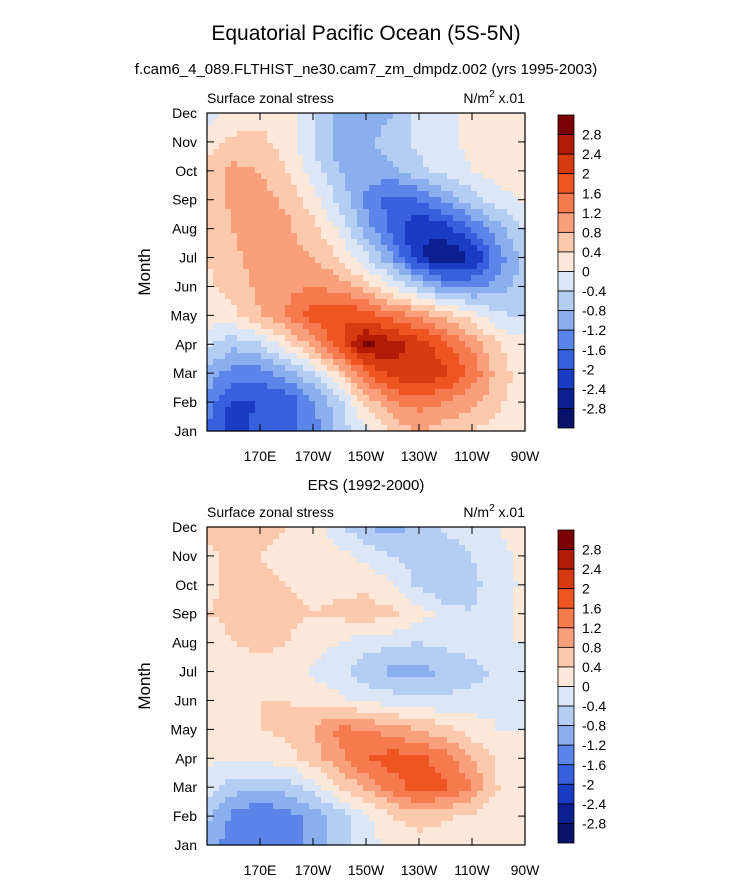 Image resolution: width=732 pixels, height=882 pixels. Describe the element at coordinates (366, 485) in the screenshot. I see `panel-title: ERS (1992-2000)` at that location.